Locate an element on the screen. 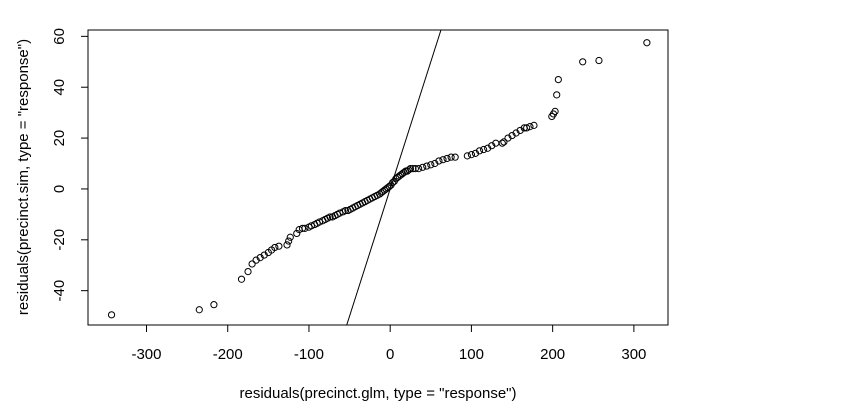  y-tick-label: 60 is located at coordinates (59, 36).